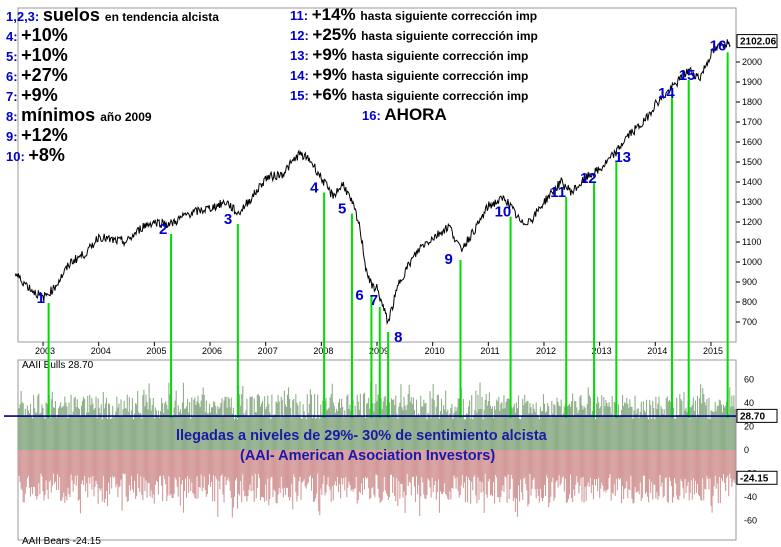 The image size is (781, 547). I want to click on annotation-value: mínimos, so click(61, 115).